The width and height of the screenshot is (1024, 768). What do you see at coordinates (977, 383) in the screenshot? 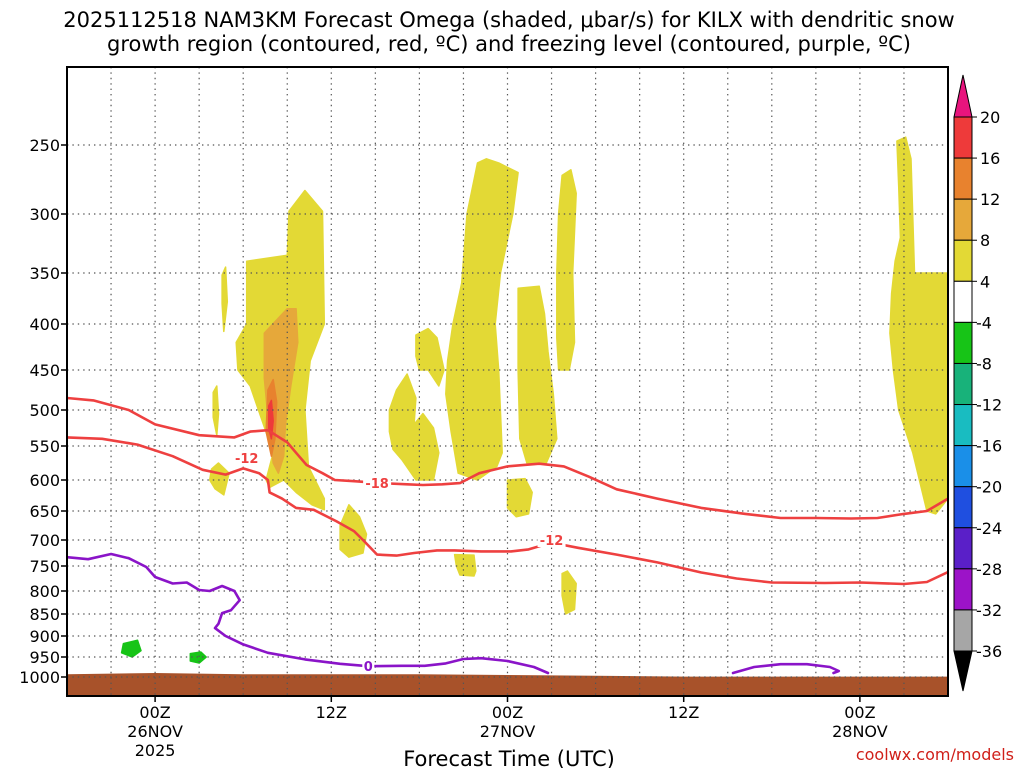
I see `colorbar: 20 16 12 8 4 -4 -8 -12 -16 -20 -24 -28 -32 -36` at bounding box center [977, 383].